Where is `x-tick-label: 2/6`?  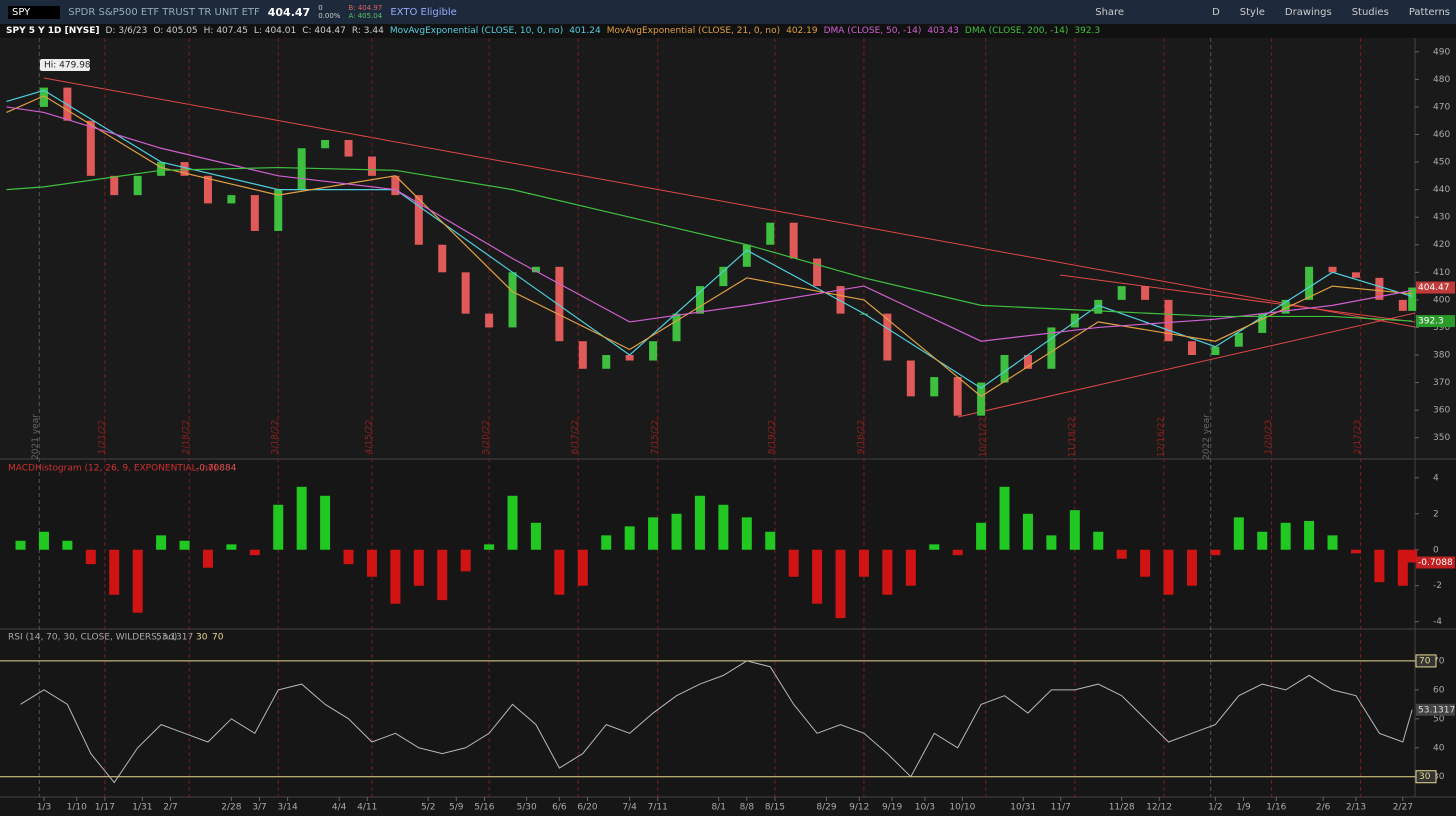
x-tick-label: 2/6 is located at coordinates (1323, 808).